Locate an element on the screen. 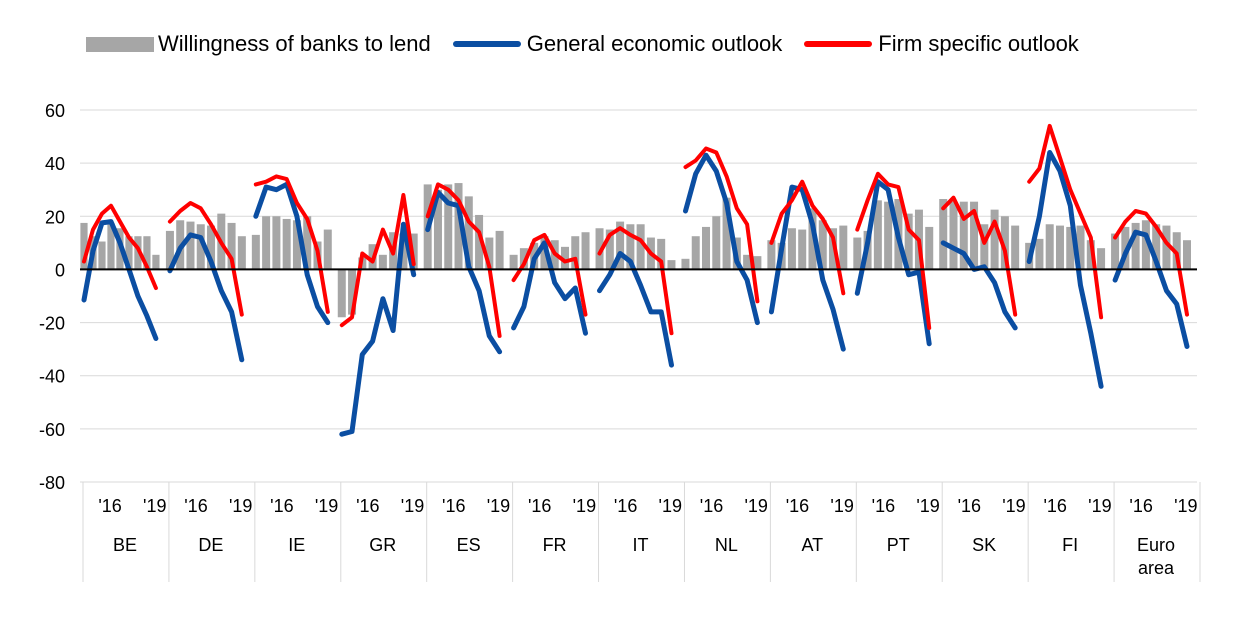 The width and height of the screenshot is (1240, 626). x-country-label: area is located at coordinates (1156, 568).